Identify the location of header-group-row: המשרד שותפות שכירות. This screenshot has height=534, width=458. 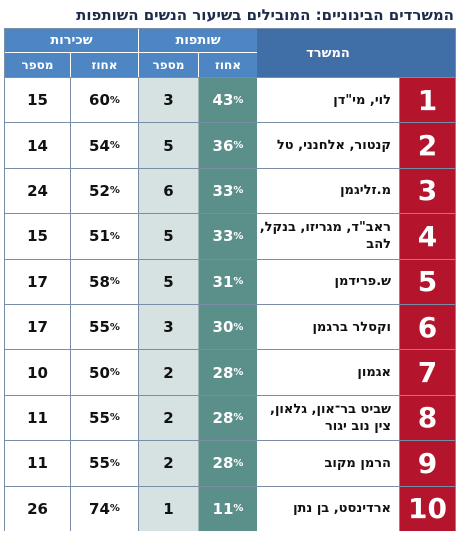
(230, 53).